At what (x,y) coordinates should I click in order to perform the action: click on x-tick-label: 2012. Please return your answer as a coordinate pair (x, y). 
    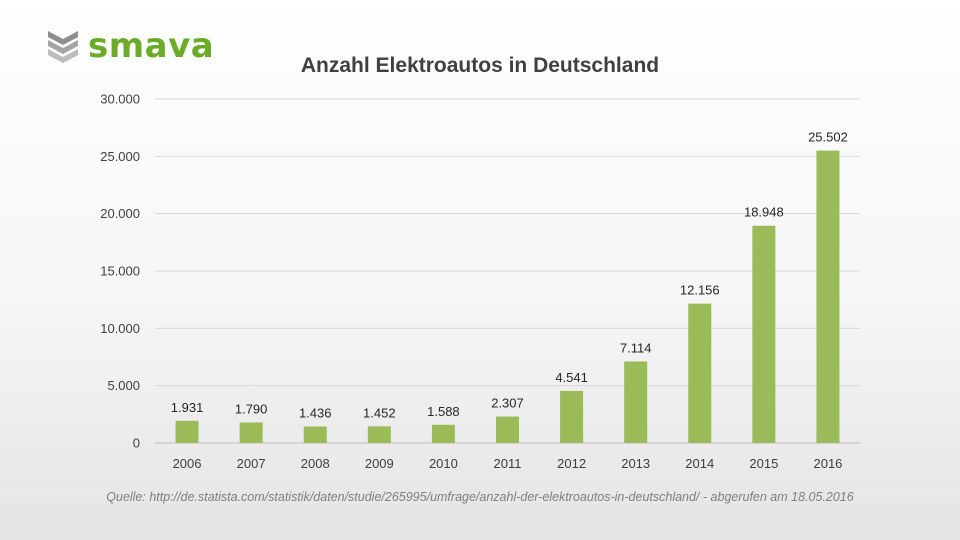
    Looking at the image, I should click on (571, 463).